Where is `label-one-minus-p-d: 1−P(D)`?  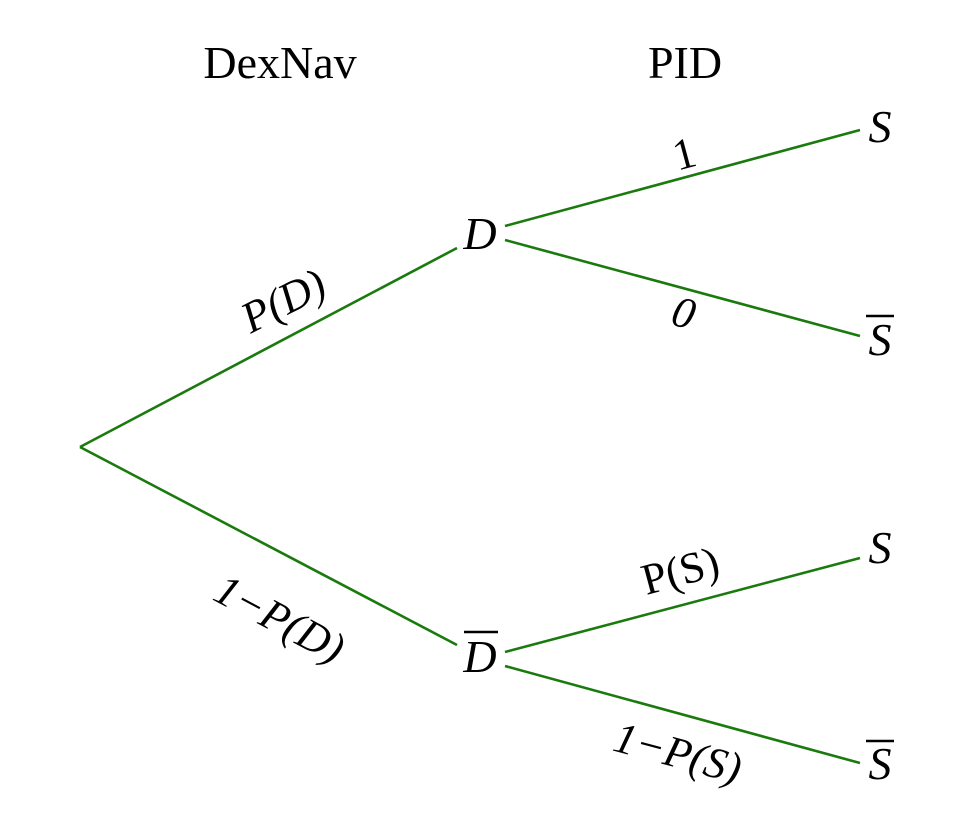
label-one-minus-p-d: 1−P(D) is located at coordinates (279, 618).